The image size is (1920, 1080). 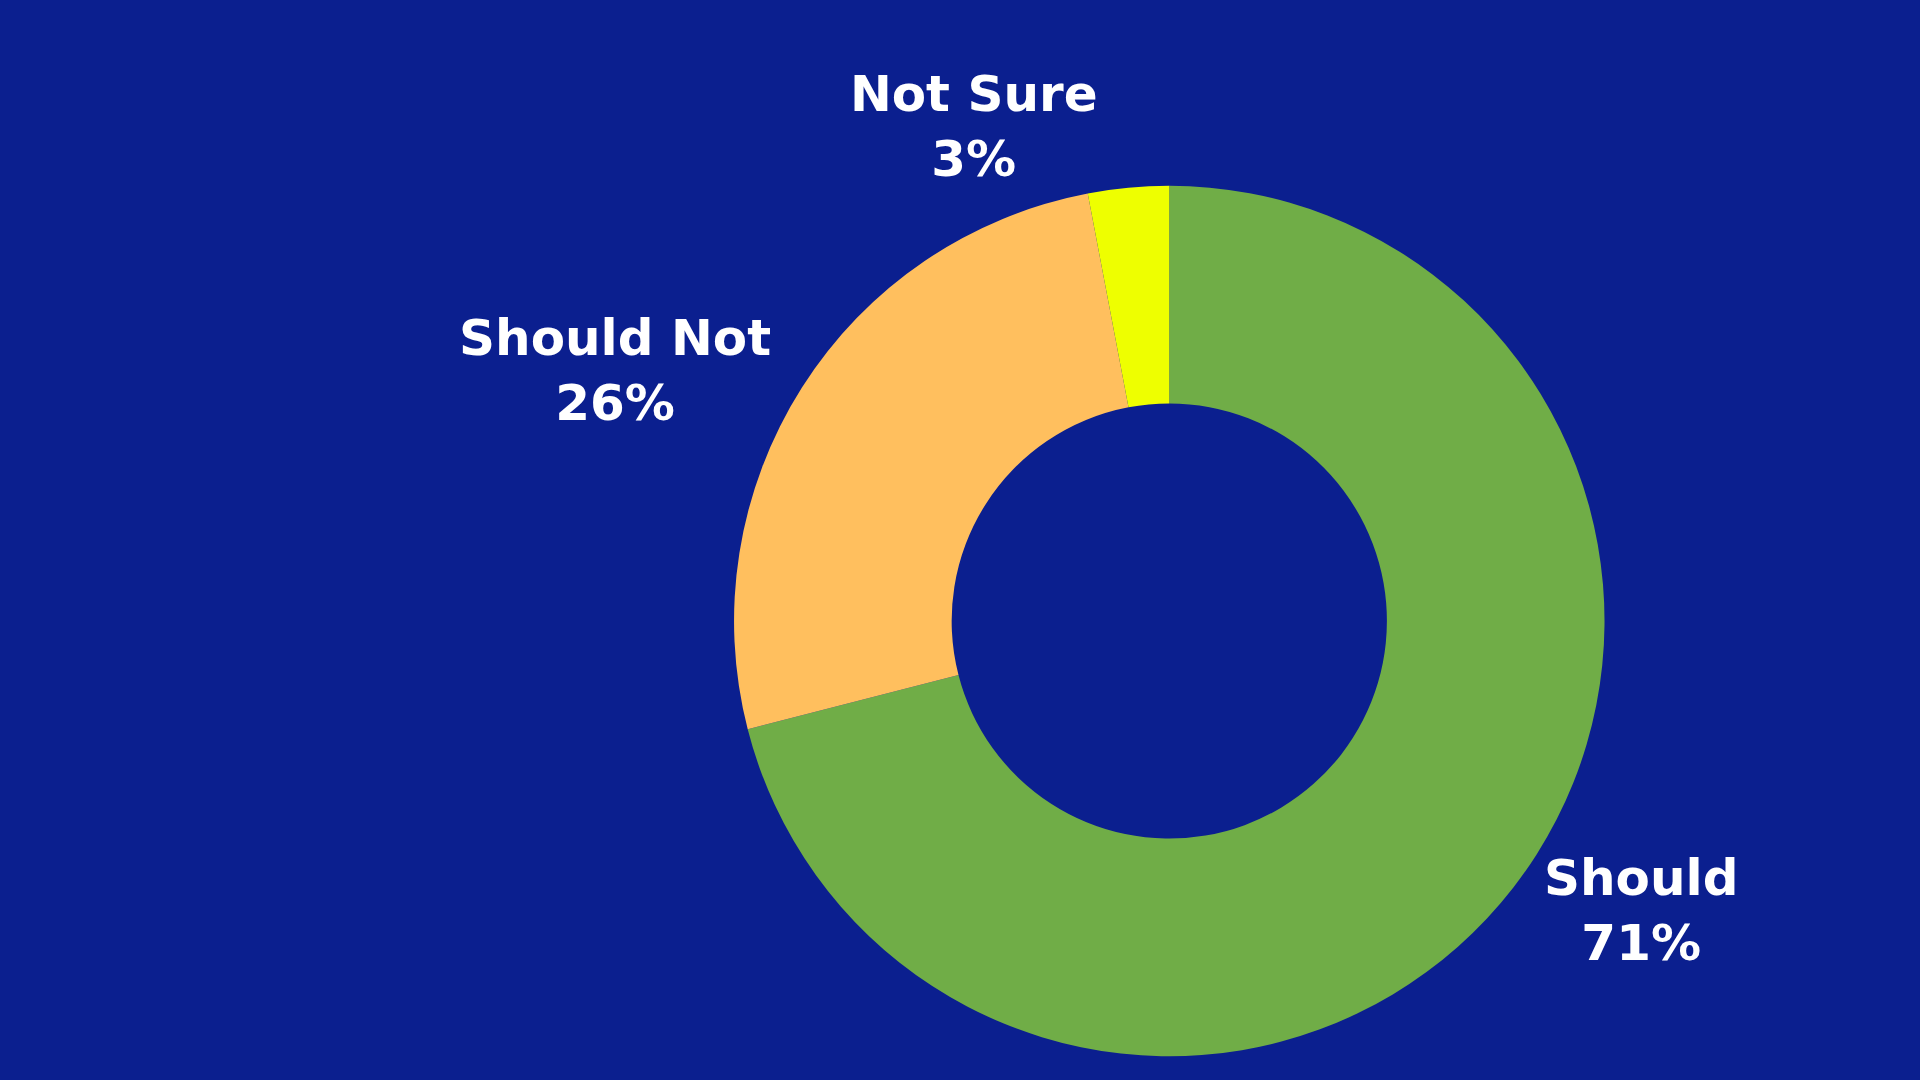 I want to click on slice-label: Should, so click(x=1641, y=878).